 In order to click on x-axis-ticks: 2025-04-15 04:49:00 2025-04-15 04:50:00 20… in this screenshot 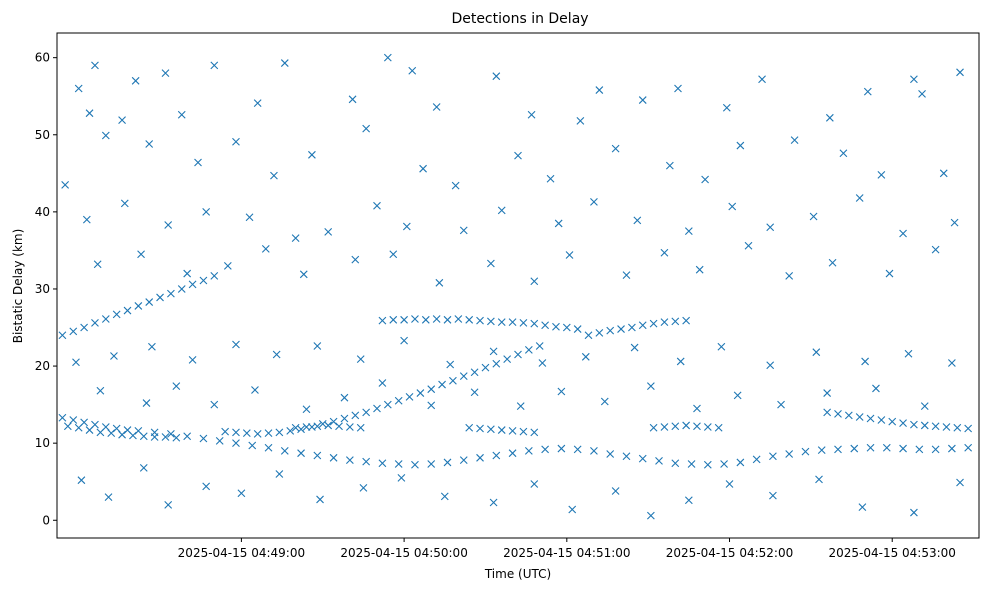, I will do `click(567, 549)`.